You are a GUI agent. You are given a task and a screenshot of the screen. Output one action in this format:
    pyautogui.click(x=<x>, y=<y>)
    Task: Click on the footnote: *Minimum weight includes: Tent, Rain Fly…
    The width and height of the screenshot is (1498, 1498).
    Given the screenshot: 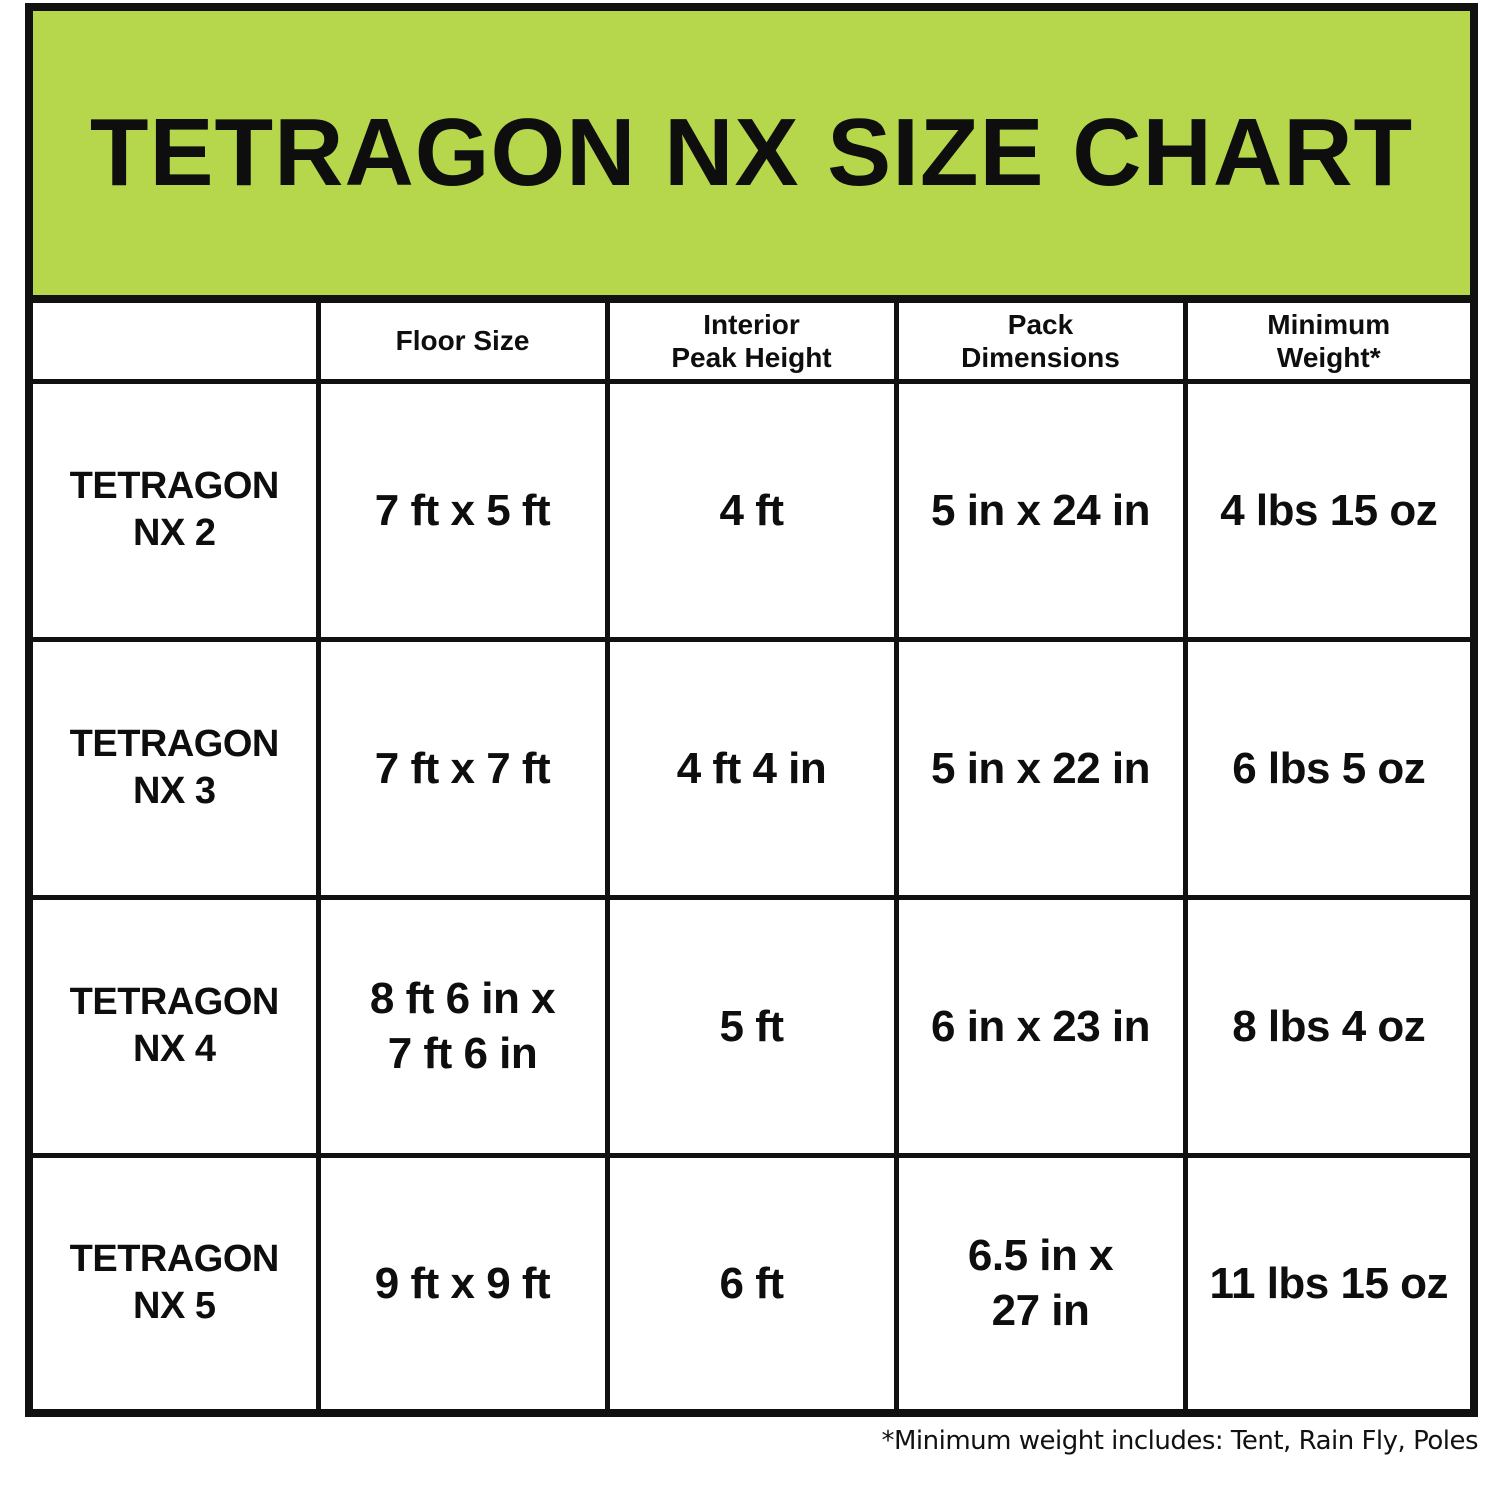 What is the action you would take?
    pyautogui.click(x=1179, y=1441)
    